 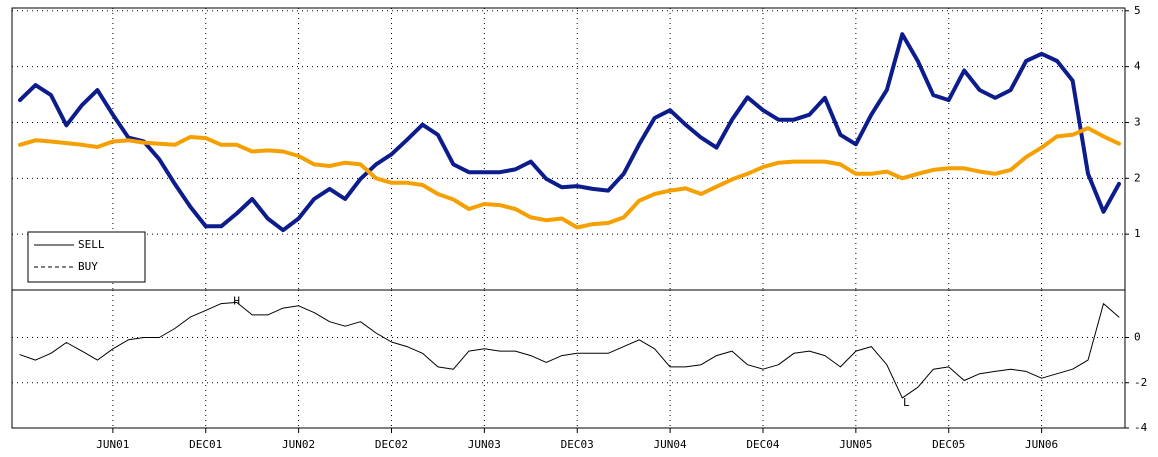 What do you see at coordinates (1137, 177) in the screenshot?
I see `y-tick-label: 2` at bounding box center [1137, 177].